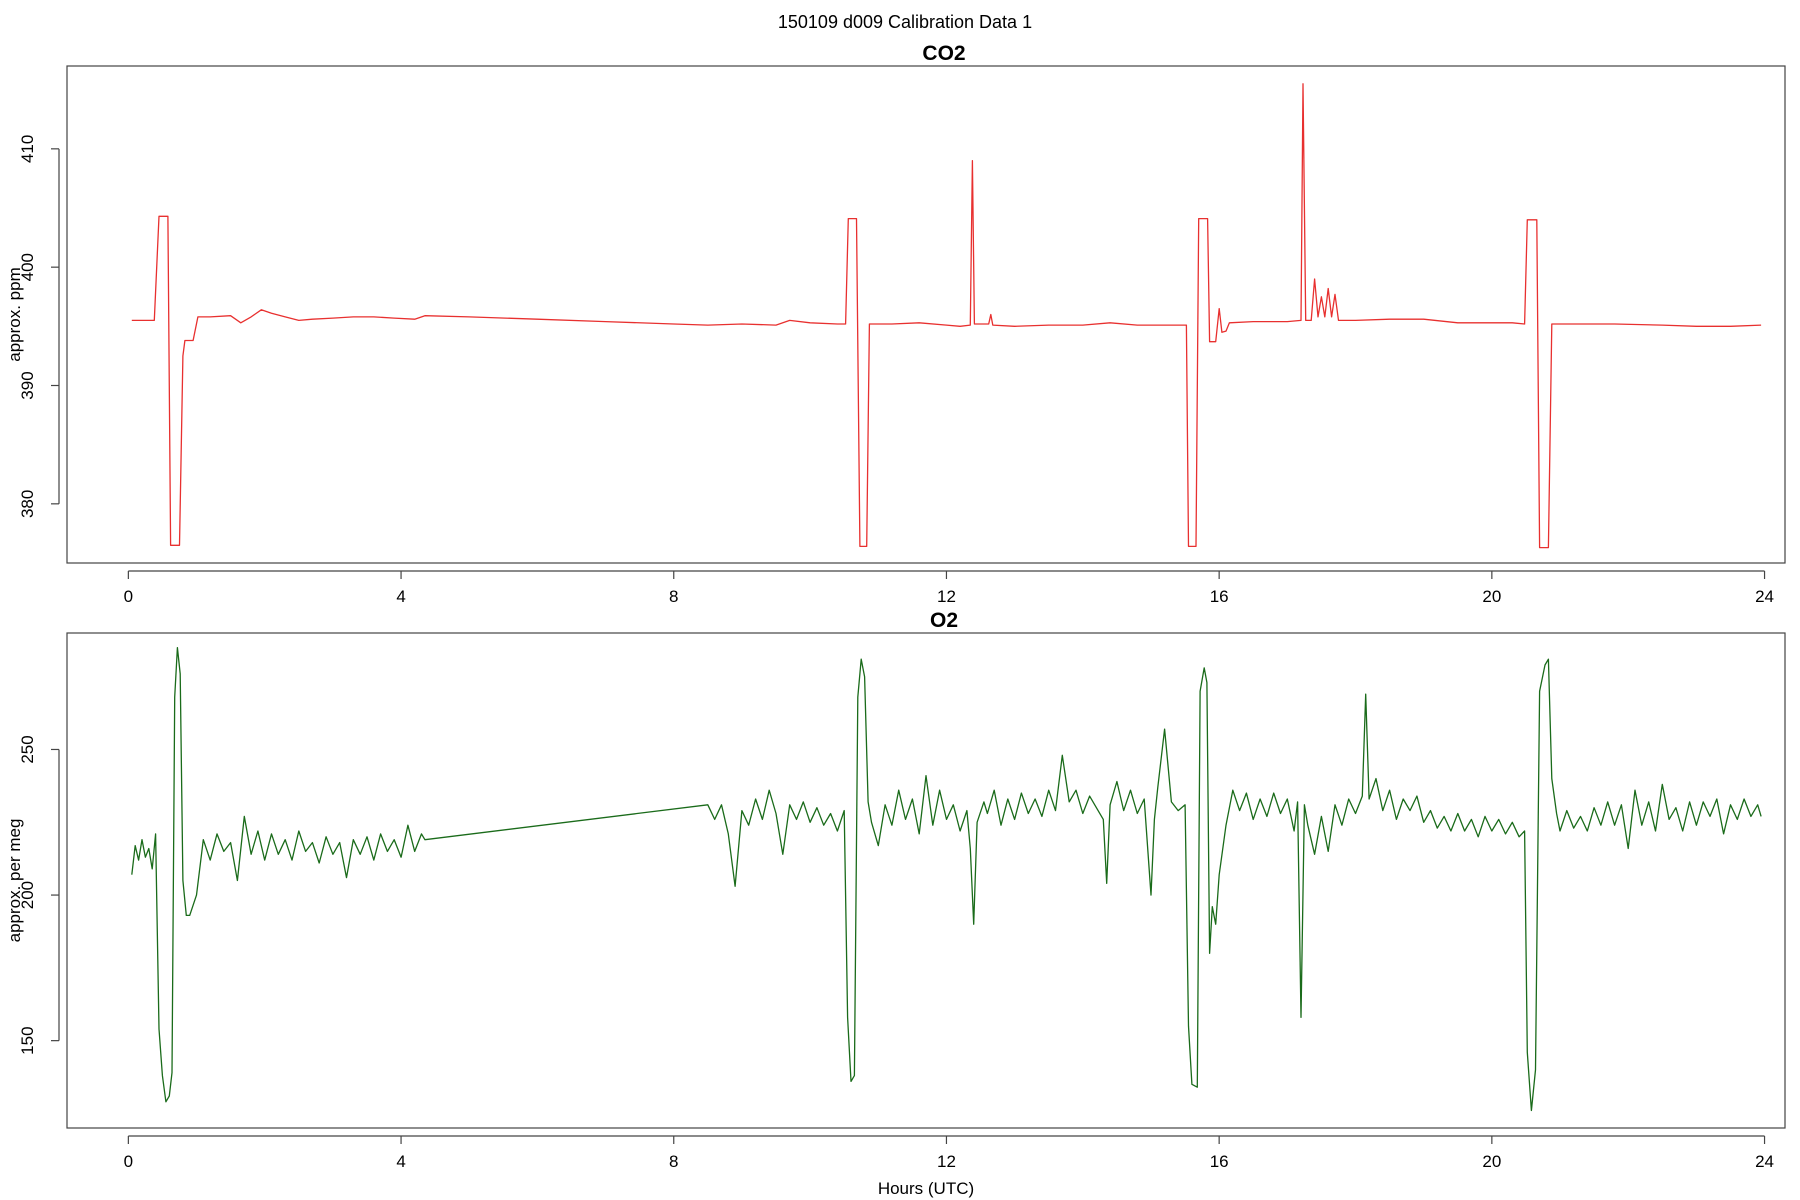  I want to click on co2-x-tick-label: 0, so click(128, 596).